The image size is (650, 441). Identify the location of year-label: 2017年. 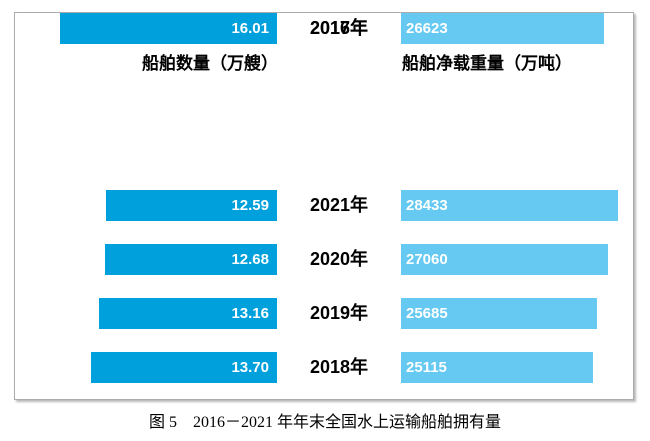
(339, 28).